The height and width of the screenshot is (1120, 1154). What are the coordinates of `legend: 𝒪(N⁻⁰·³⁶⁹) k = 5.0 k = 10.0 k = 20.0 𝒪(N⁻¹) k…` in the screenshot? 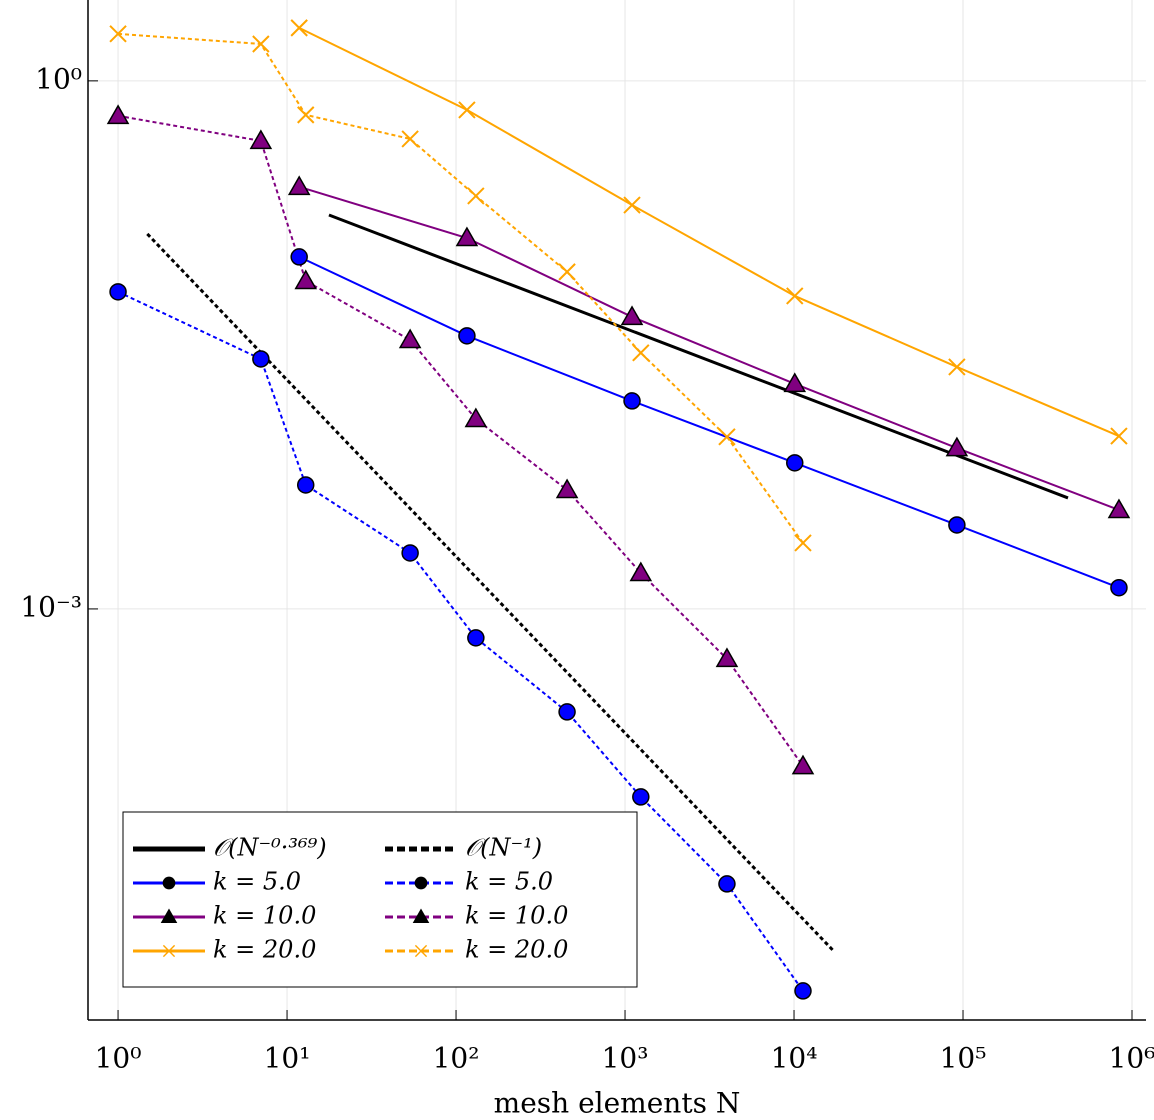 It's located at (380, 899).